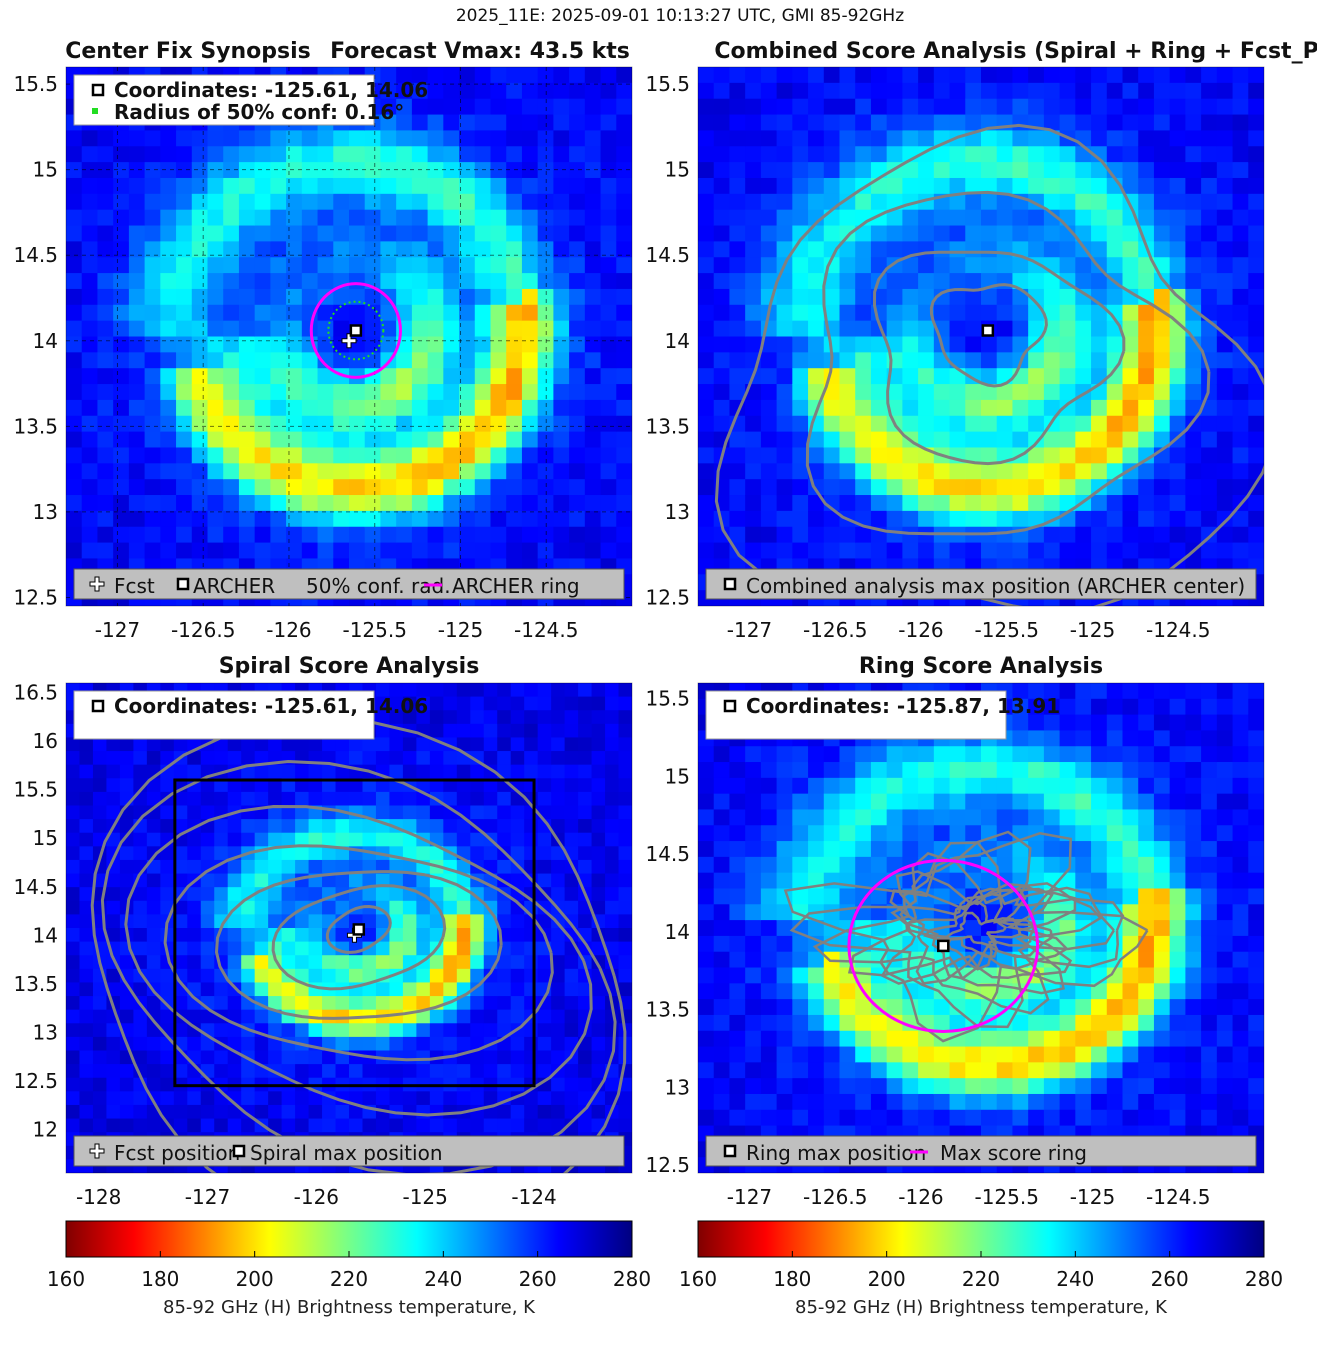 This screenshot has height=1350, width=1317. What do you see at coordinates (516, 586) in the screenshot?
I see `legend-ring: ARCHER ring` at bounding box center [516, 586].